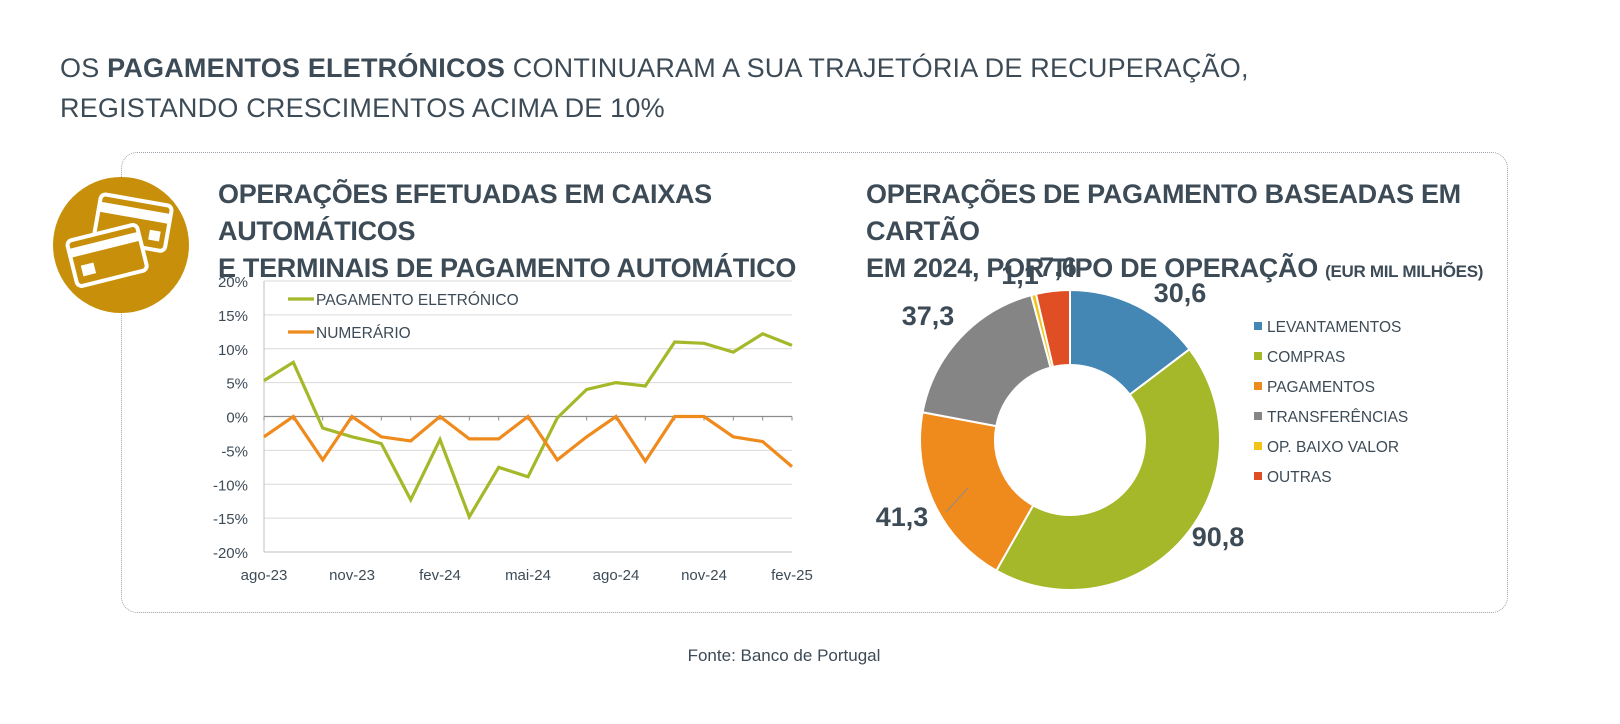 The width and height of the screenshot is (1620, 724). What do you see at coordinates (928, 316) in the screenshot?
I see `data-label: 37,3` at bounding box center [928, 316].